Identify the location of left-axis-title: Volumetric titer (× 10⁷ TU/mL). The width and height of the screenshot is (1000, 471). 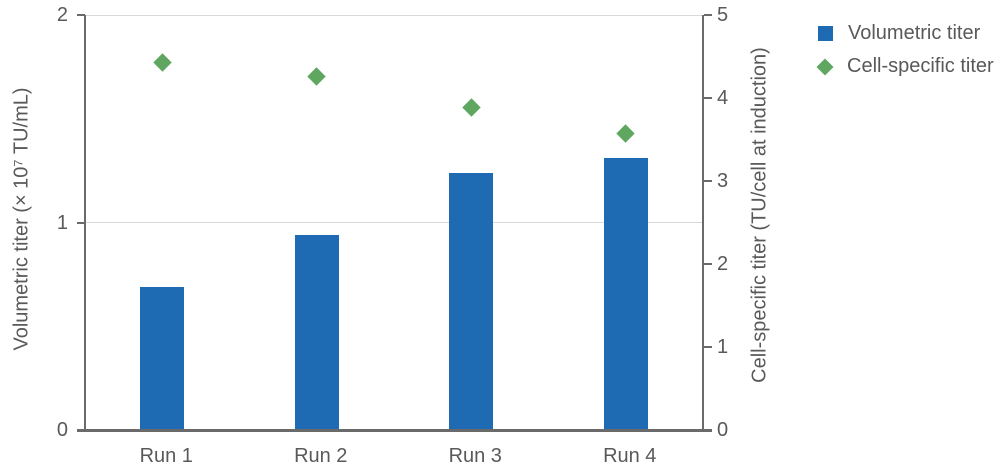
(21, 219).